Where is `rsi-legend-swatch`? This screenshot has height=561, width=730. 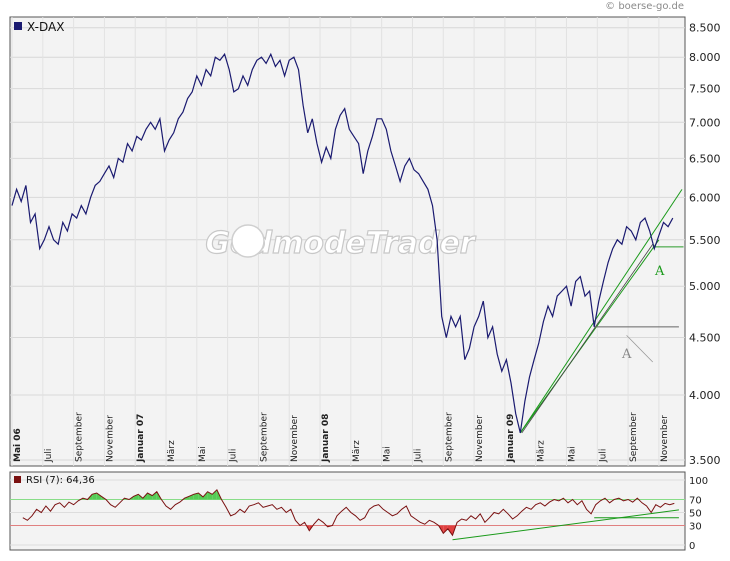
rsi-legend-swatch is located at coordinates (17, 479).